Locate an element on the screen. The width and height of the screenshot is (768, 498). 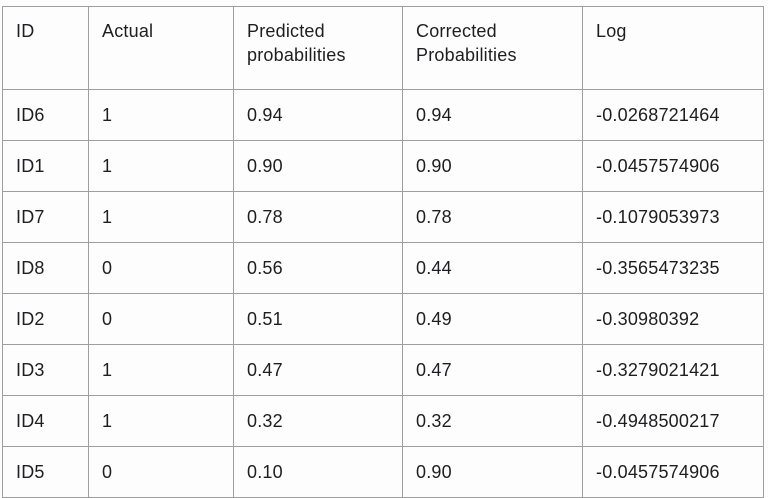
cell-id: ID1 is located at coordinates (45, 166).